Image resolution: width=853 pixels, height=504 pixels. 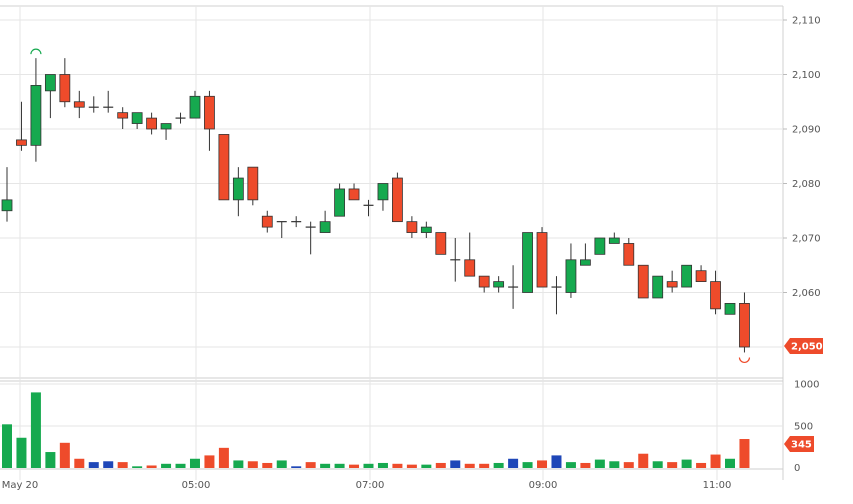 What do you see at coordinates (806, 130) in the screenshot?
I see `price-tick-label: 2,090` at bounding box center [806, 130].